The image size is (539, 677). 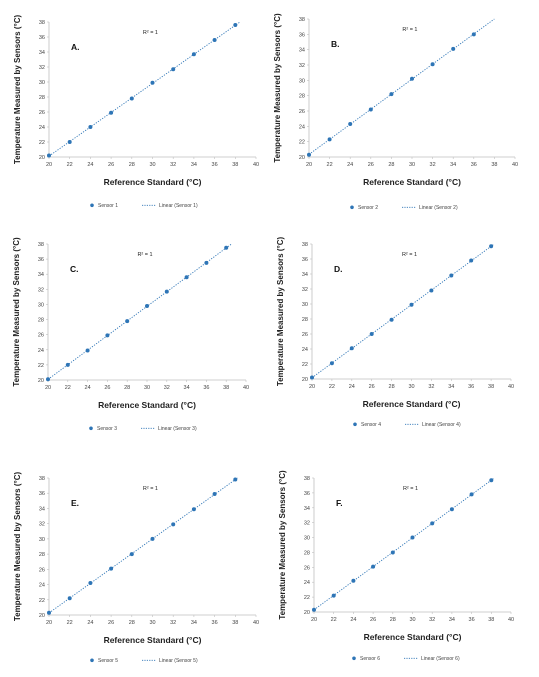 I want to click on legend-trendline-label: Linear (Sensor 1), so click(x=178, y=206).